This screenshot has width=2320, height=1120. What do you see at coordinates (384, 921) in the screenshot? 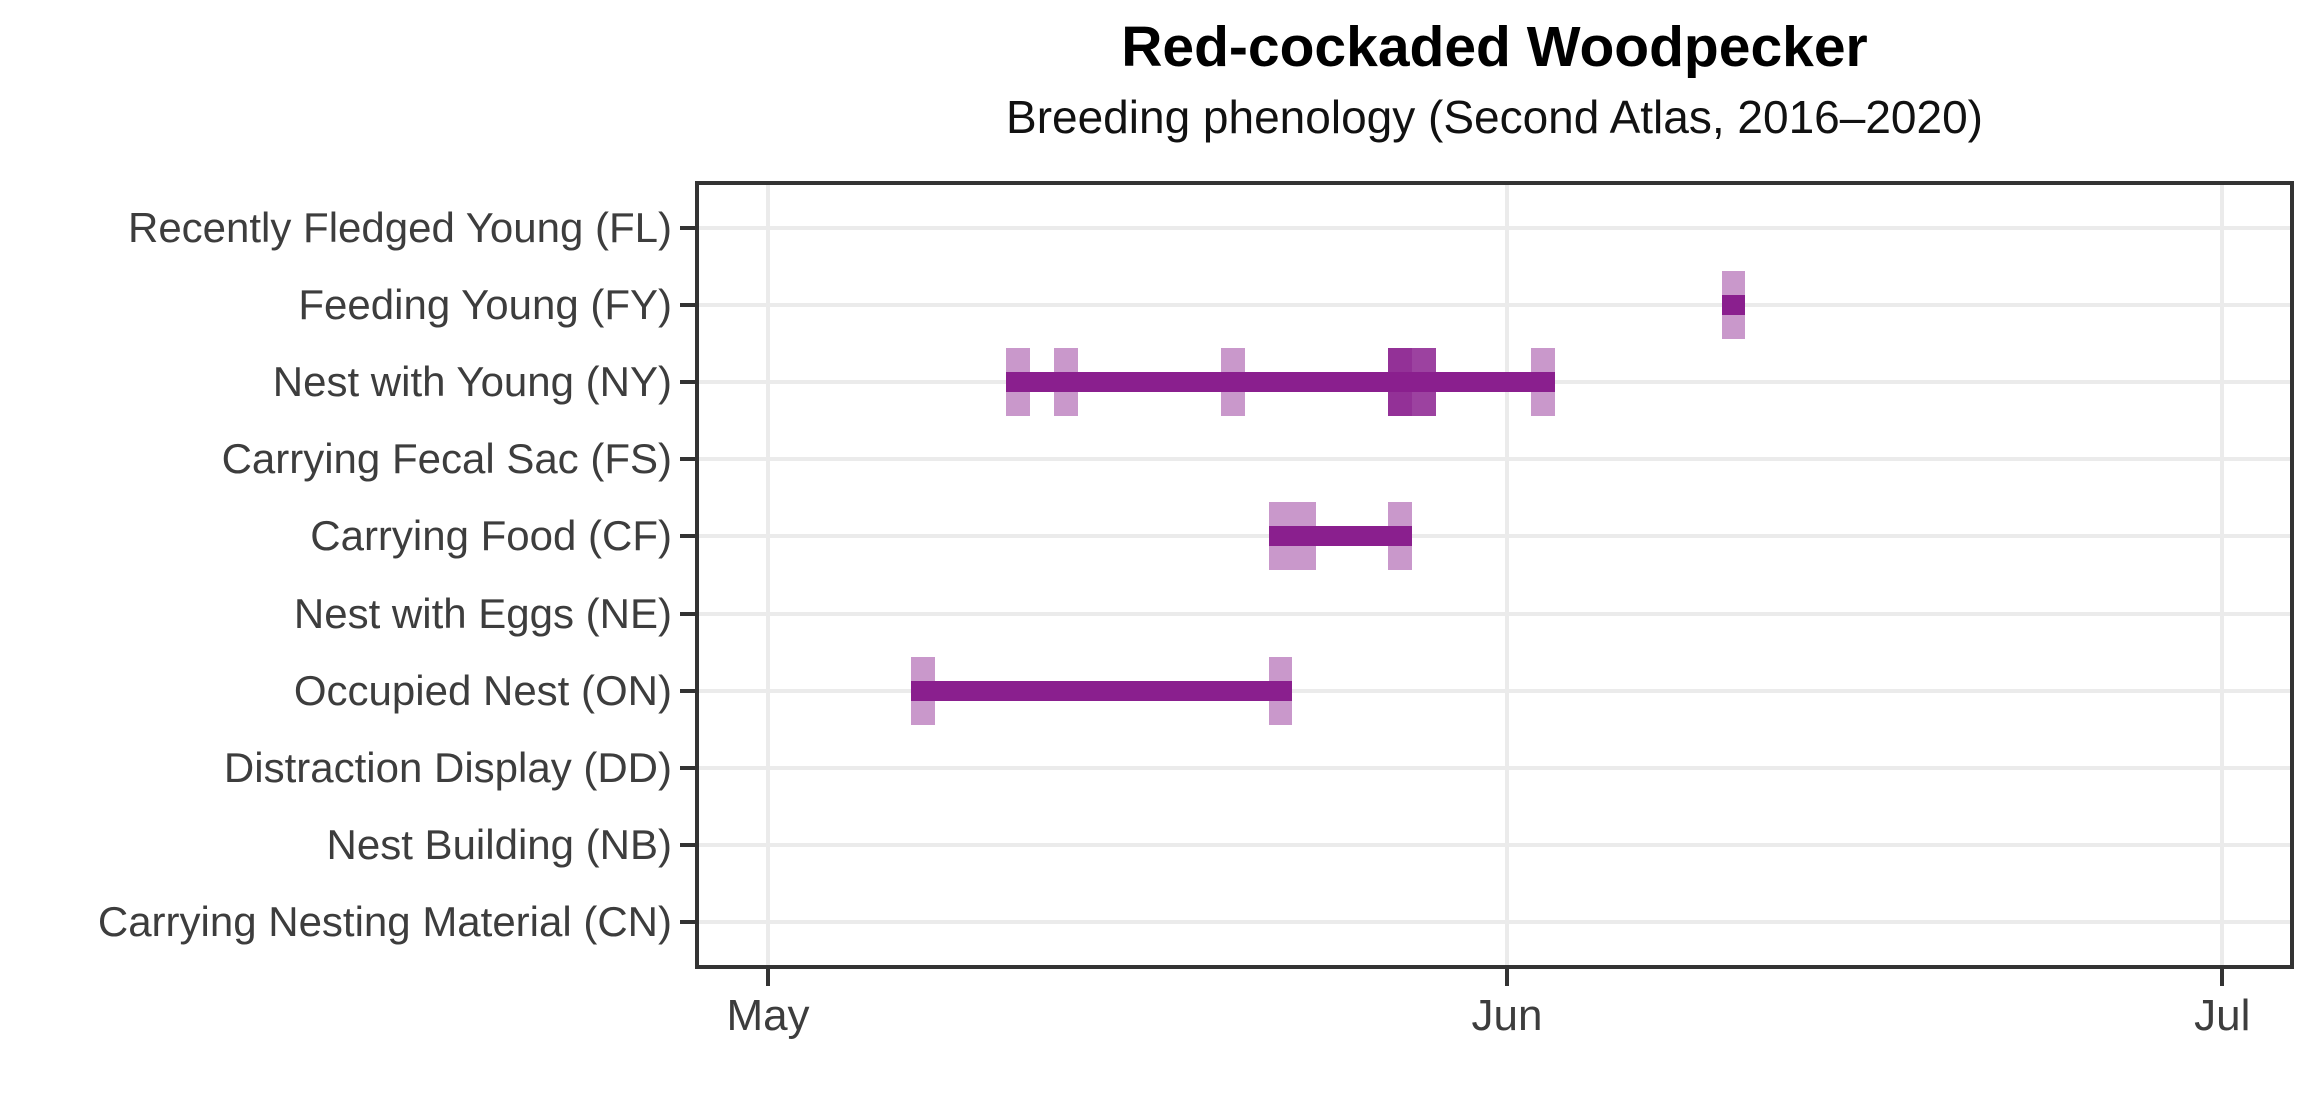
I see `y-axis-label: Carrying Nesting Material (CN)` at bounding box center [384, 921].